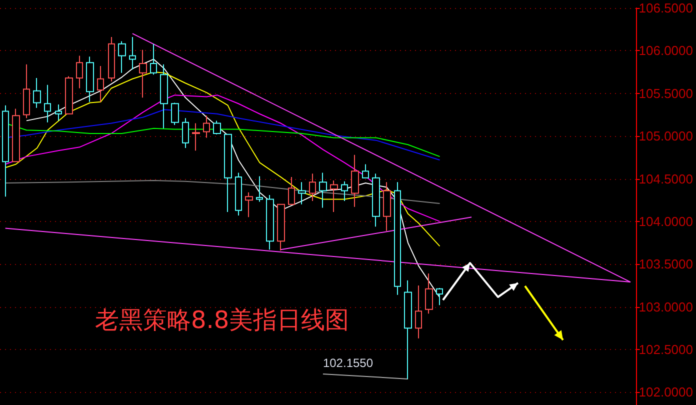  I want to click on y-tick-label: 103.0000, so click(666, 306).